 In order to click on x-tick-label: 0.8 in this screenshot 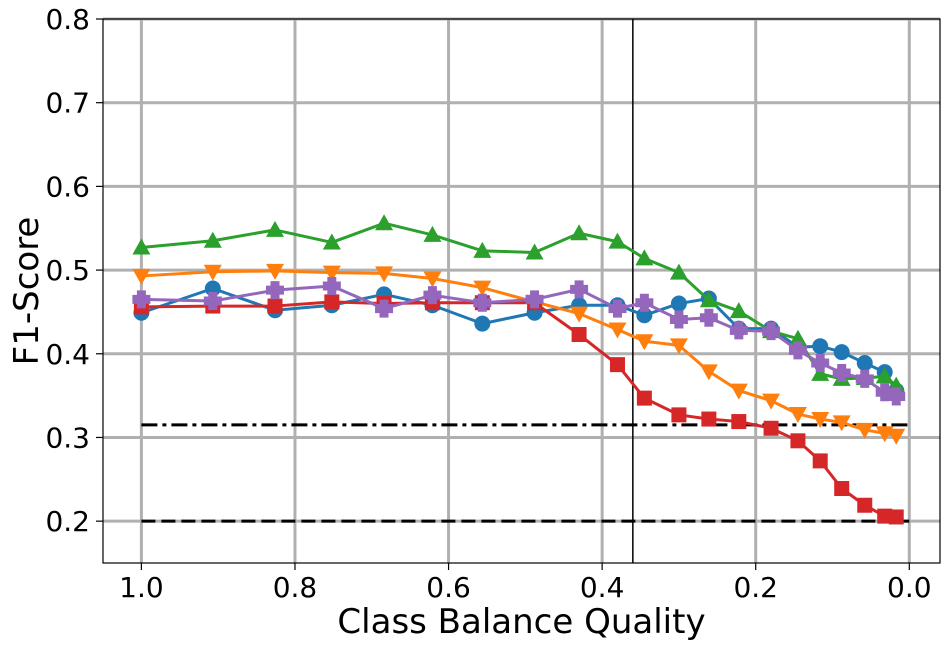, I will do `click(295, 587)`.